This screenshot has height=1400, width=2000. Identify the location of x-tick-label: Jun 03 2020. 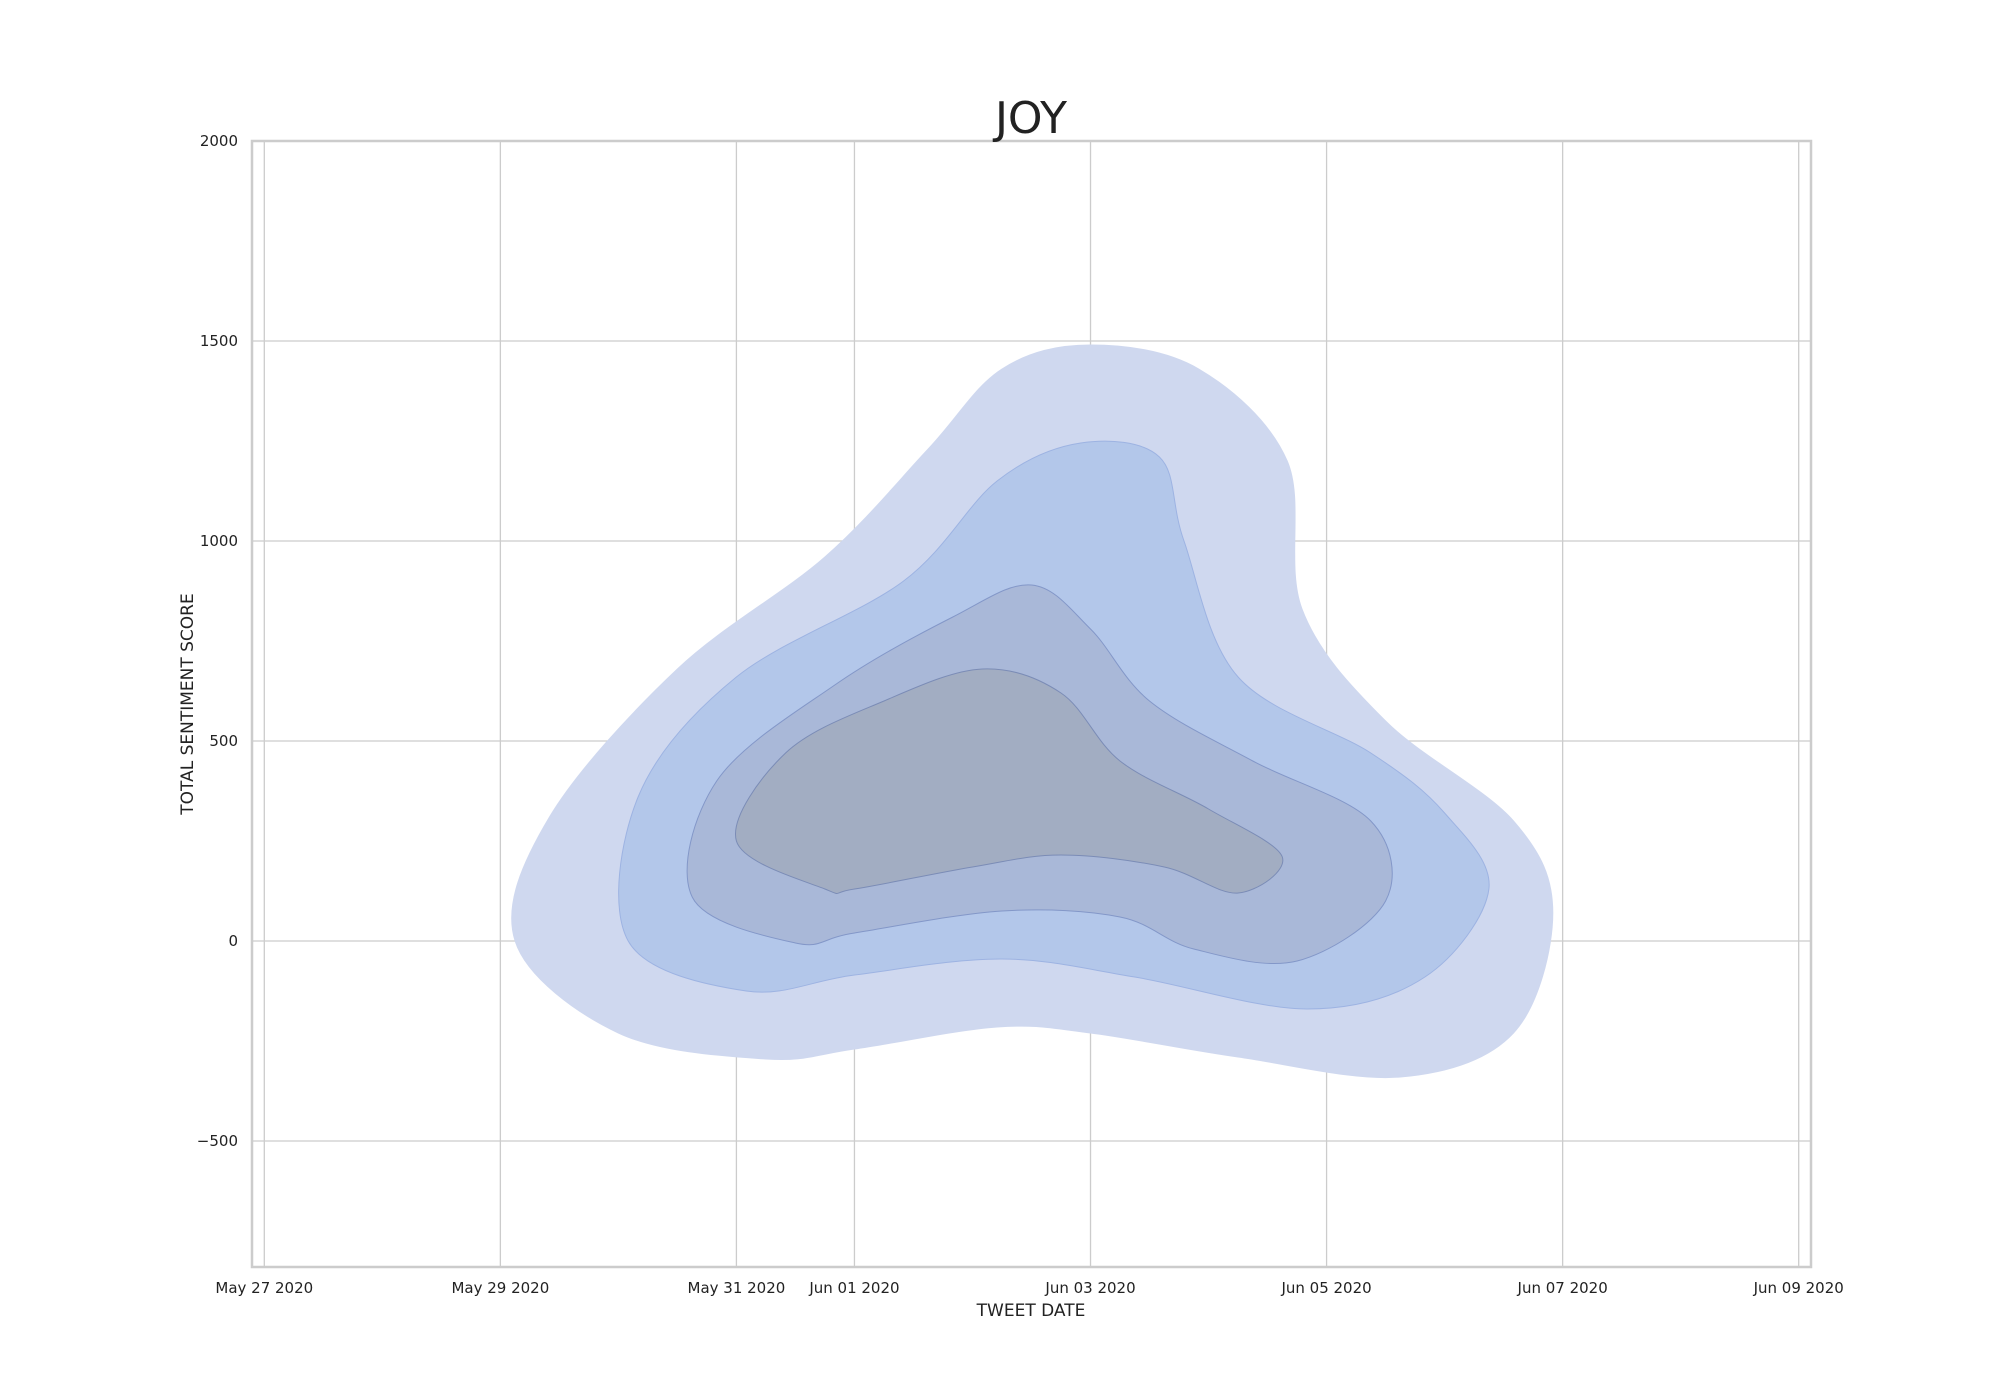
(1089, 1288).